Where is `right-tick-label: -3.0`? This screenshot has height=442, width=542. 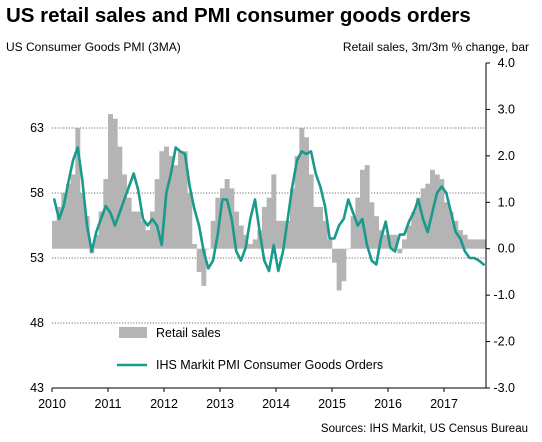
right-tick-label: -3.0 is located at coordinates (504, 388).